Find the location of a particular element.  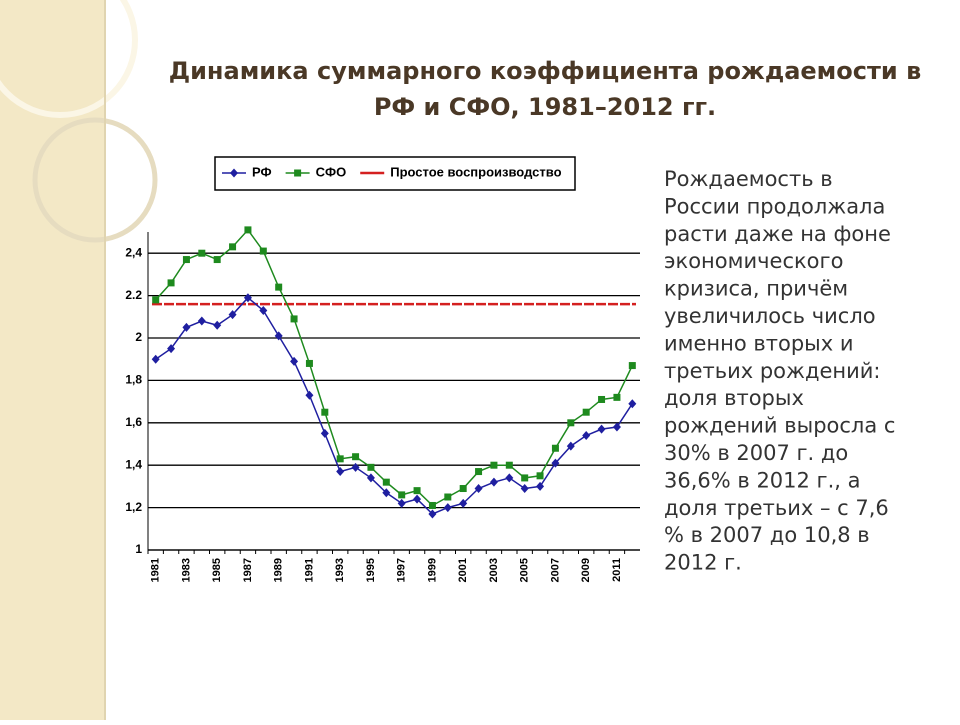

body-text: России продолжала is located at coordinates (774, 206).